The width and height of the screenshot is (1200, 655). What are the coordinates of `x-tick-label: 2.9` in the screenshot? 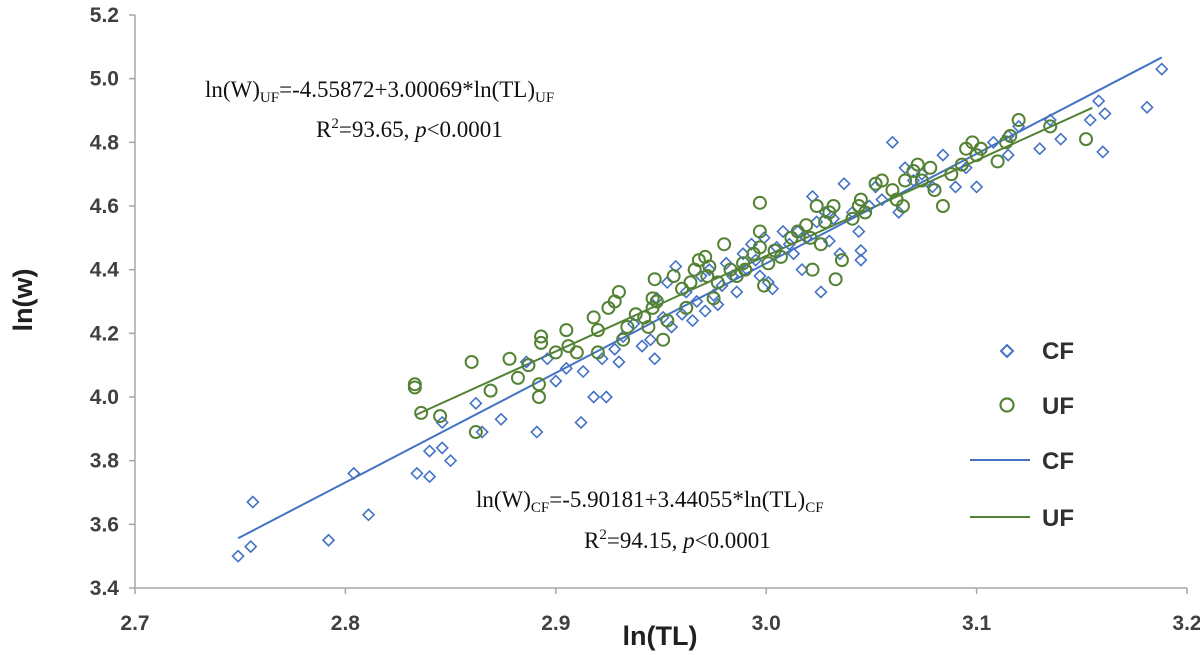 It's located at (555, 623).